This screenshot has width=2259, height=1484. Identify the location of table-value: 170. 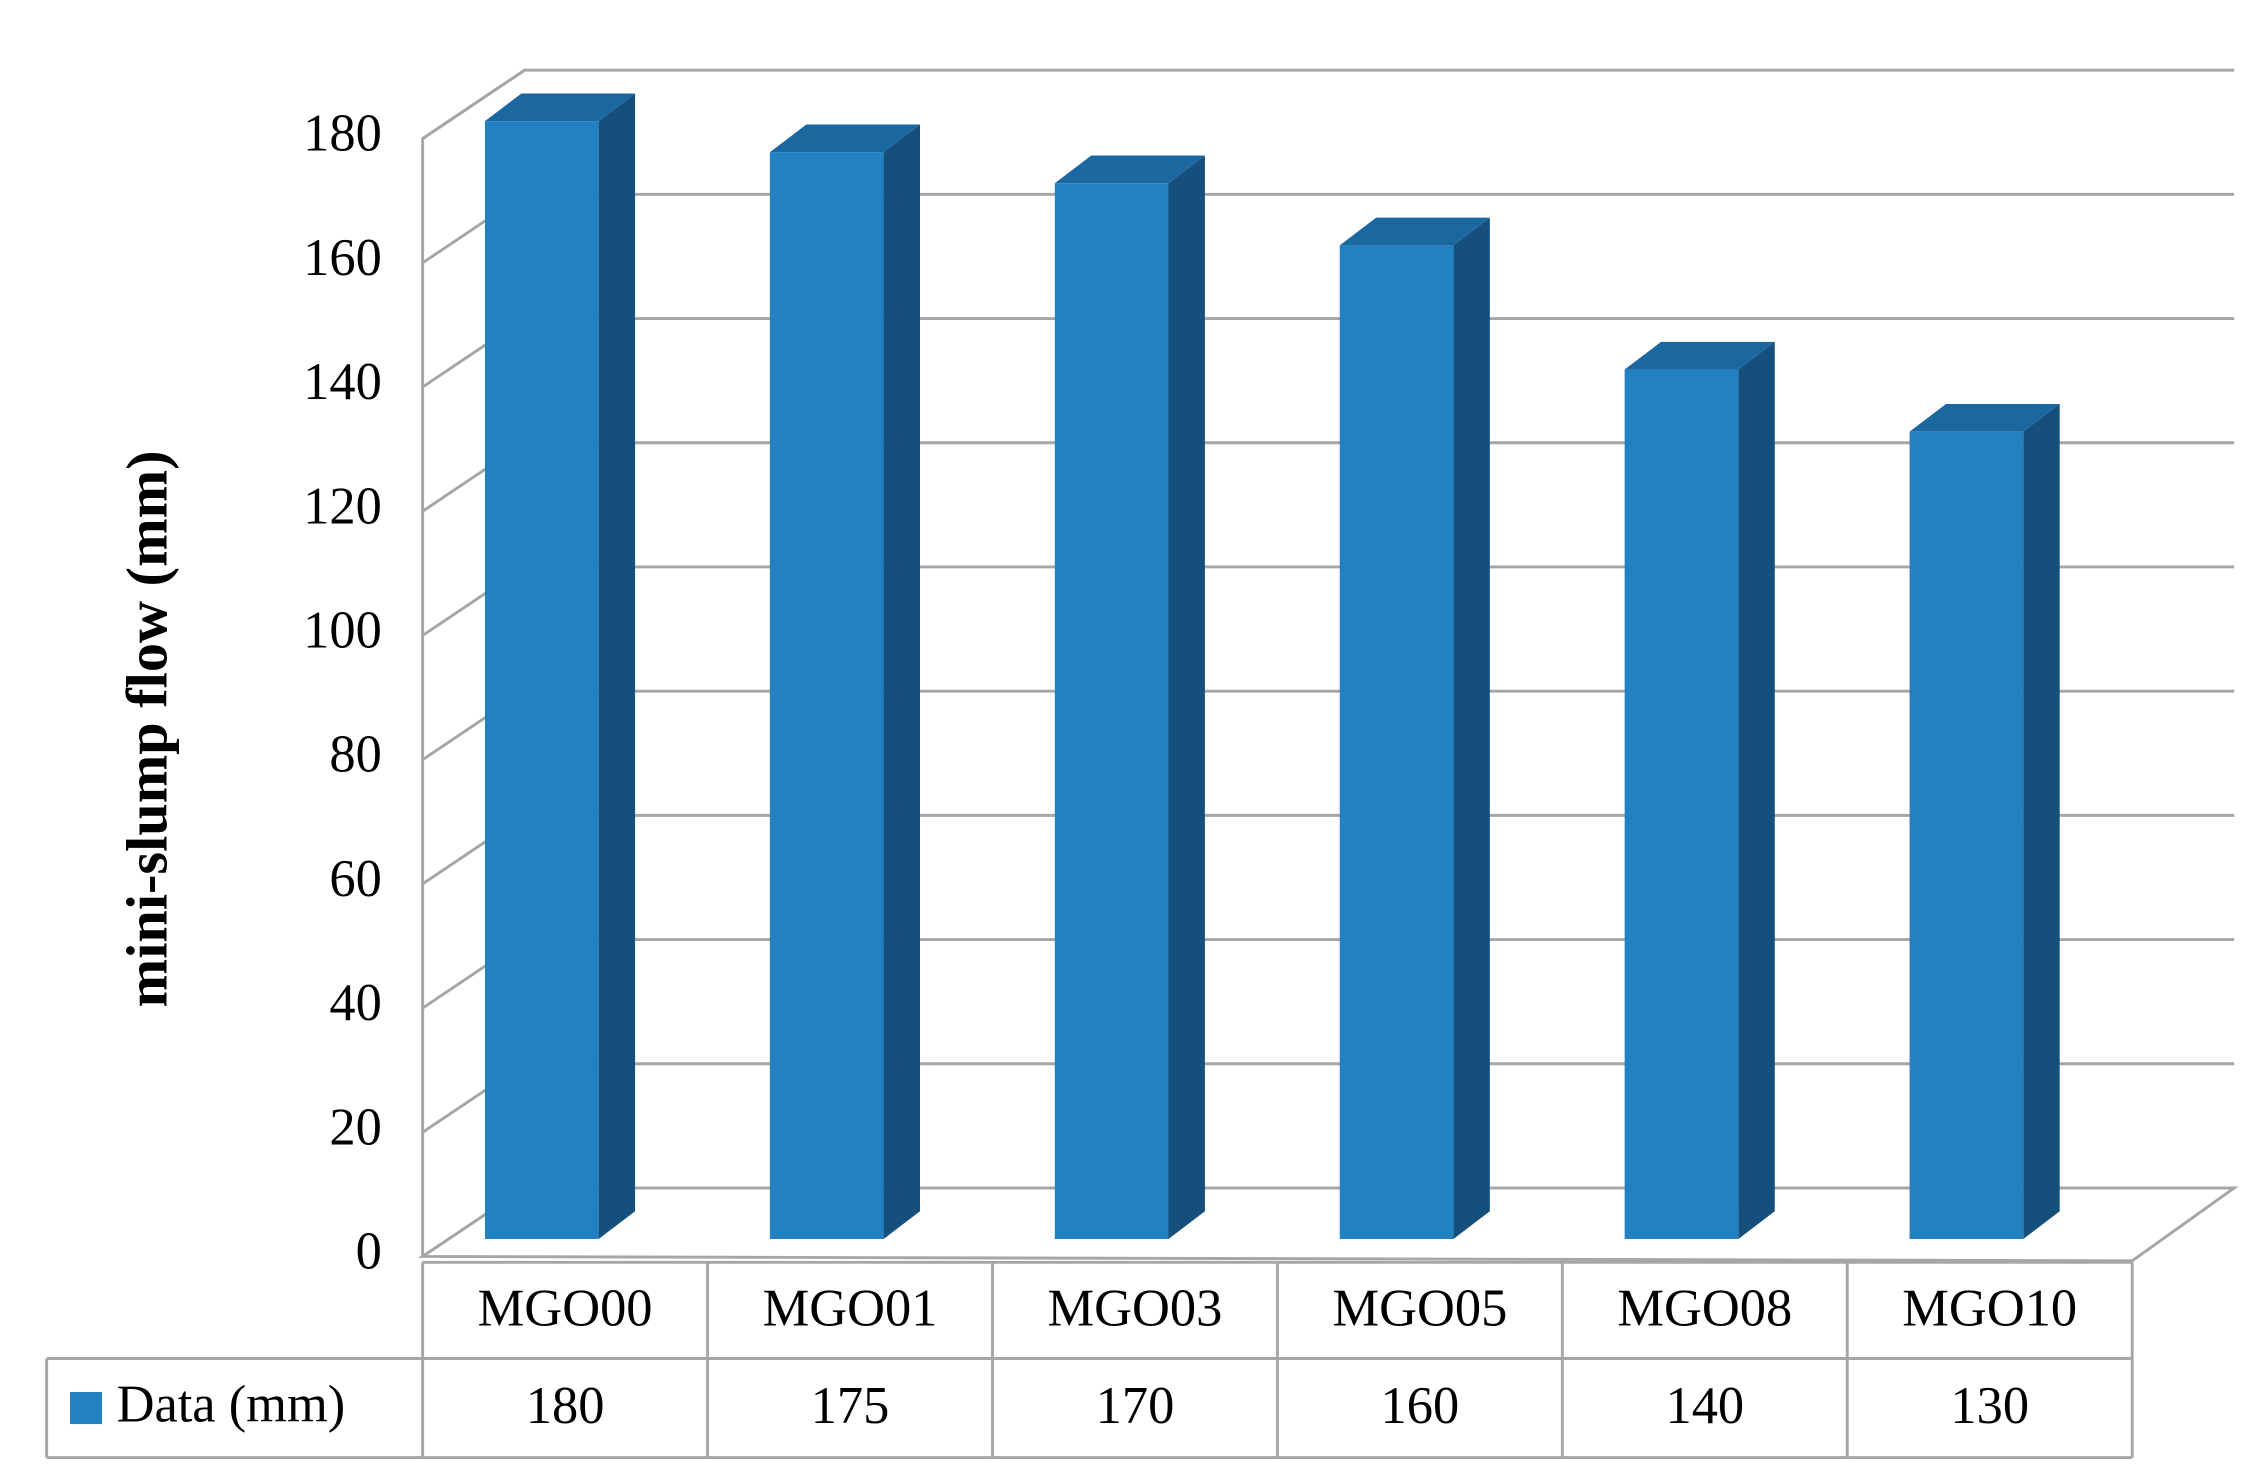
(1135, 1406).